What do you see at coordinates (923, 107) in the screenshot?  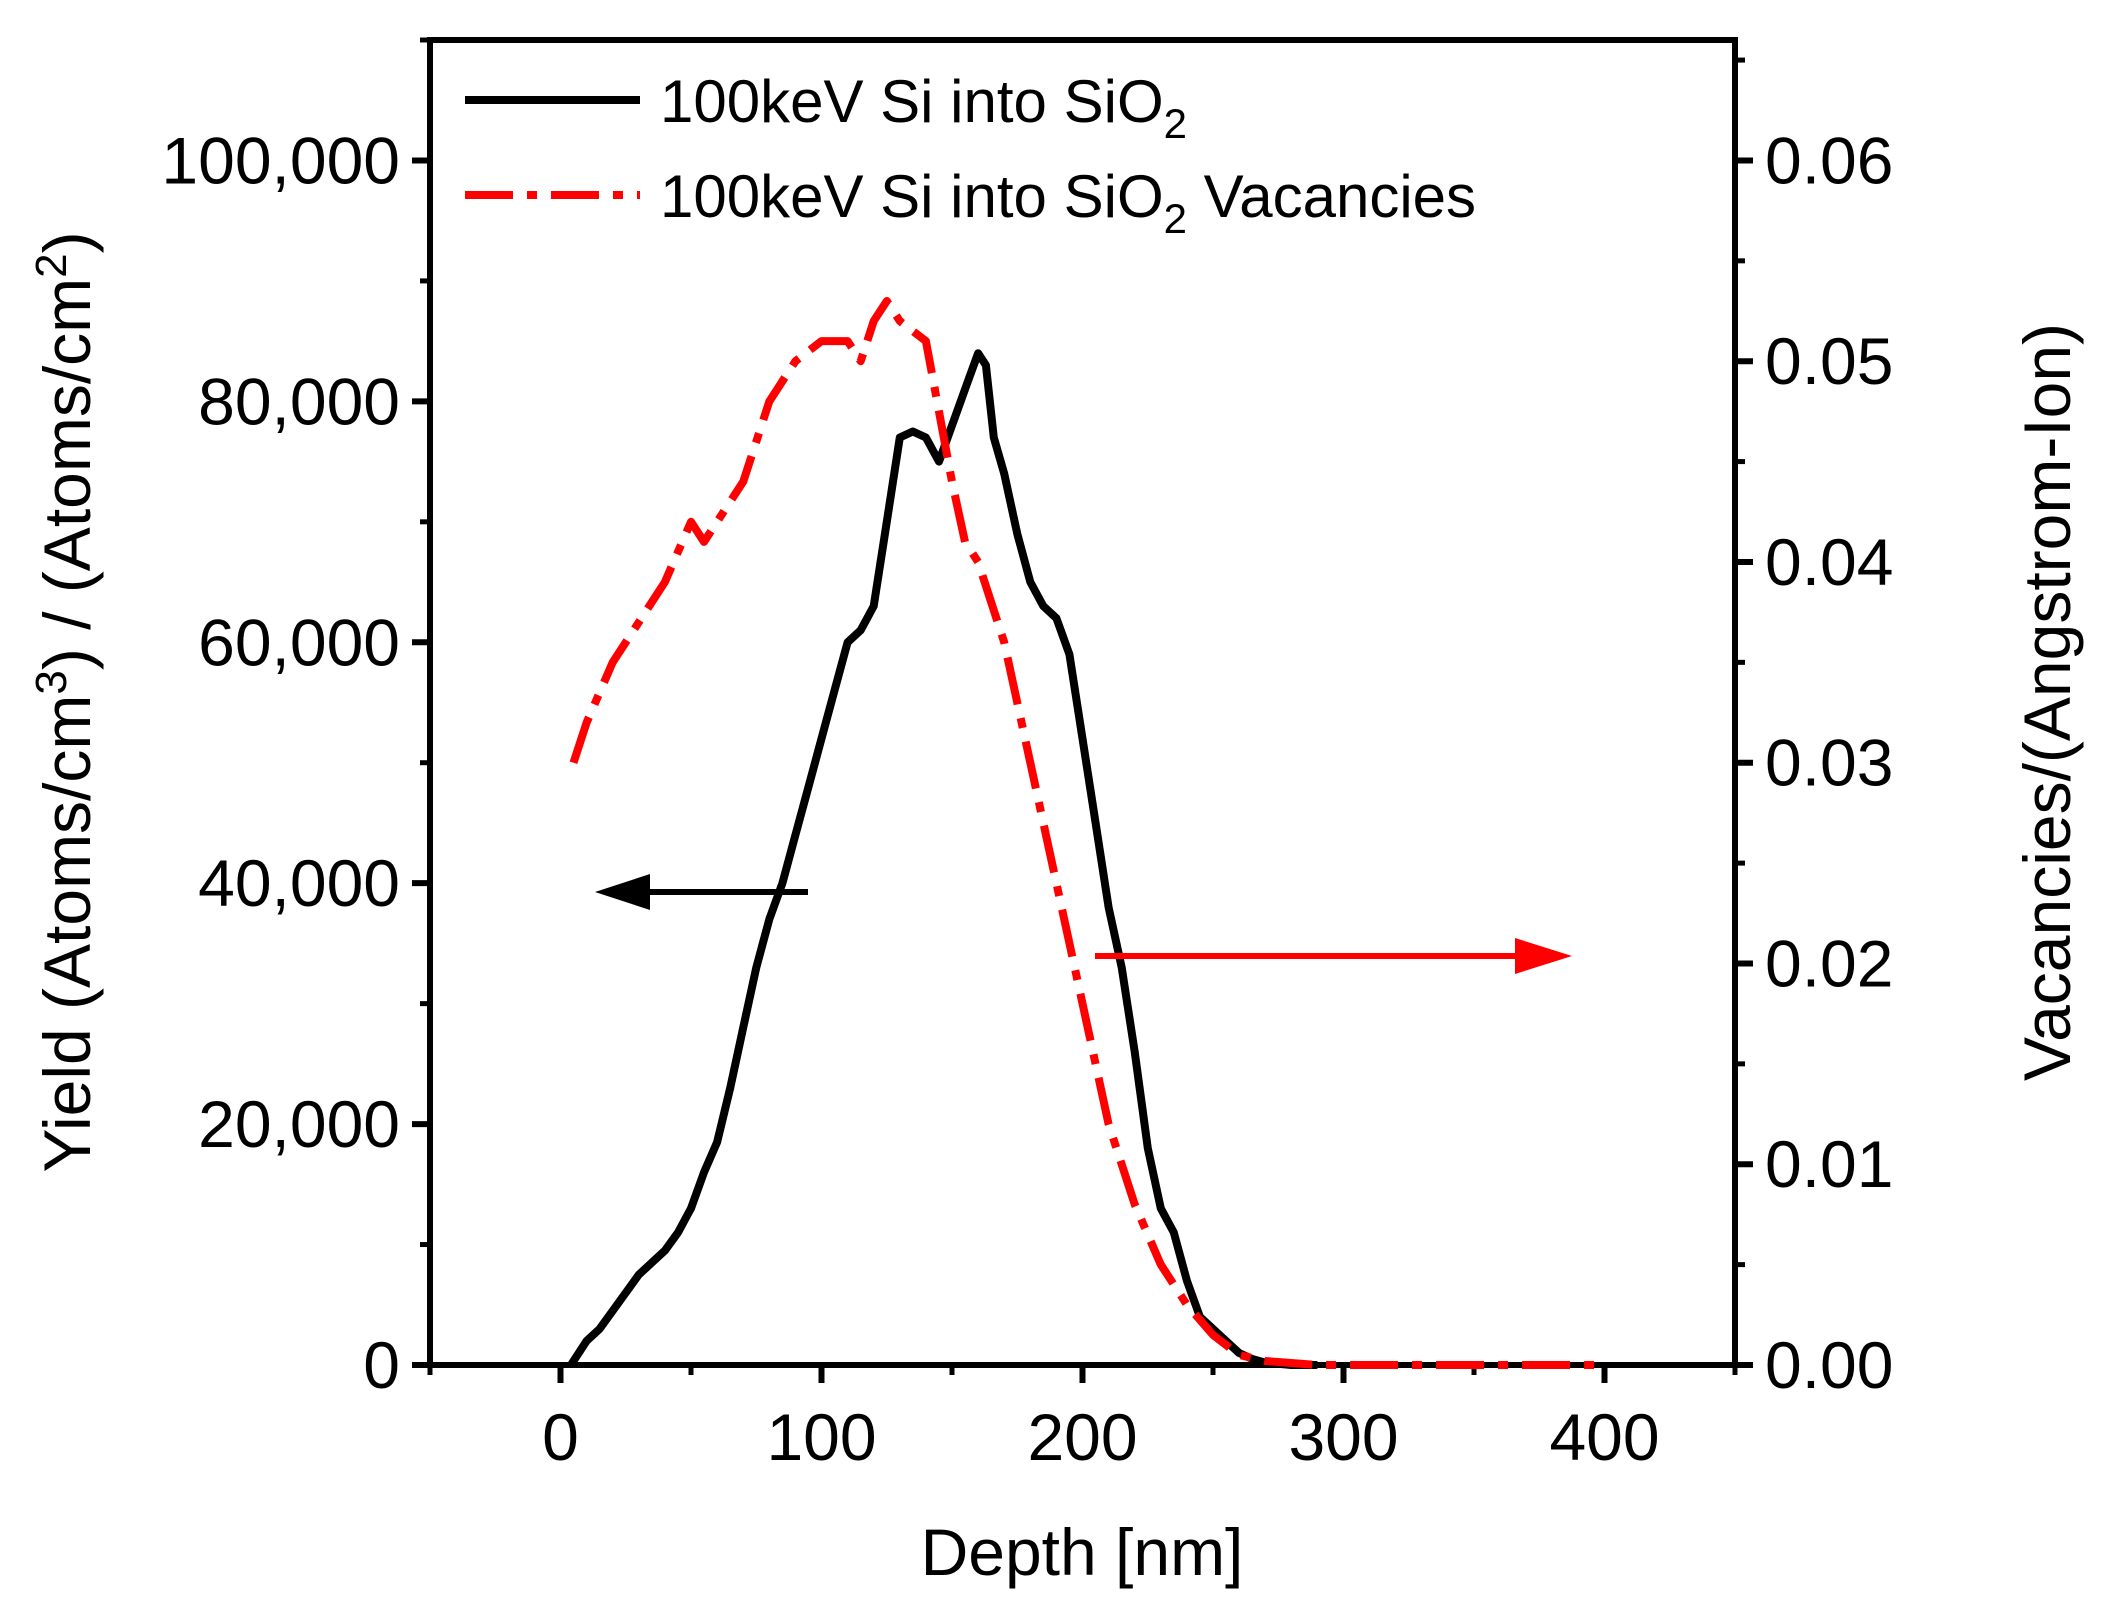 I see `legend-label-series-1: 100keV Si into SiO2` at bounding box center [923, 107].